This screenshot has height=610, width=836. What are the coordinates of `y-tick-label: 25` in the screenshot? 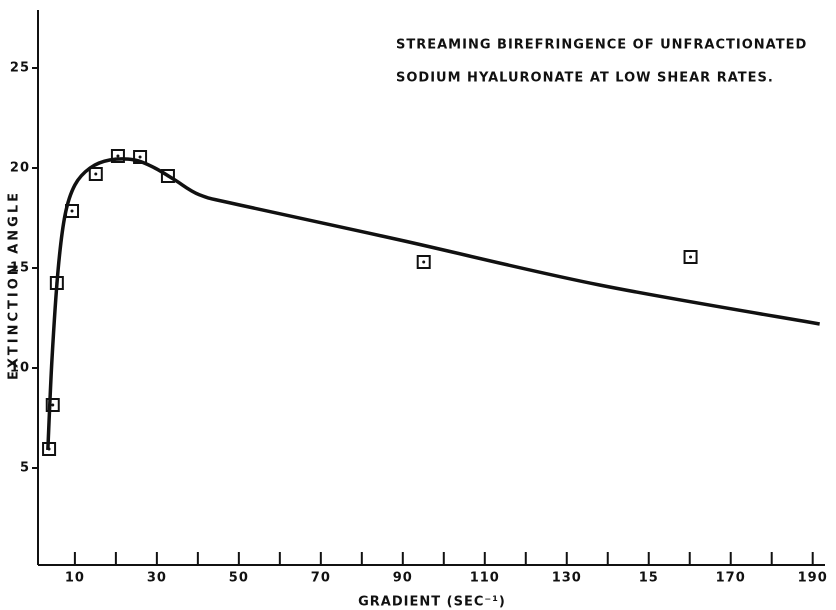 It's located at (20, 68).